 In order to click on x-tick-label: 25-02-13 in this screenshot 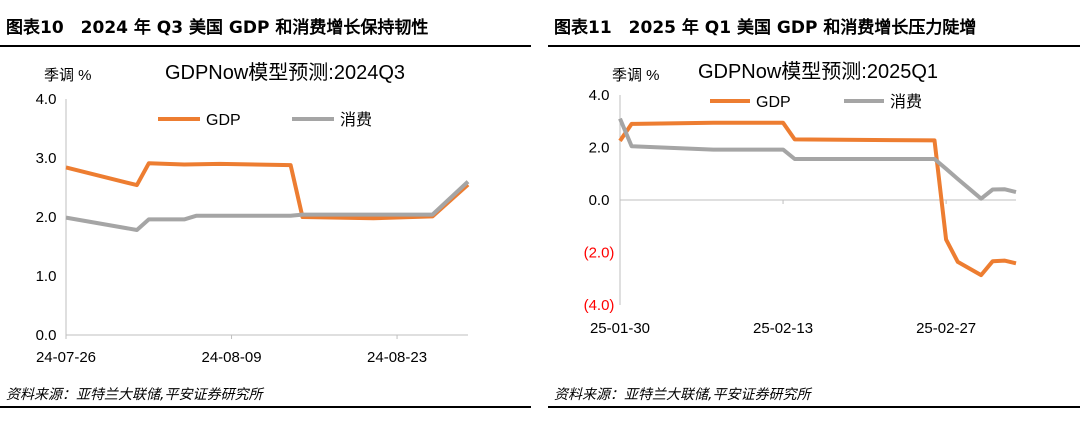, I will do `click(783, 328)`.